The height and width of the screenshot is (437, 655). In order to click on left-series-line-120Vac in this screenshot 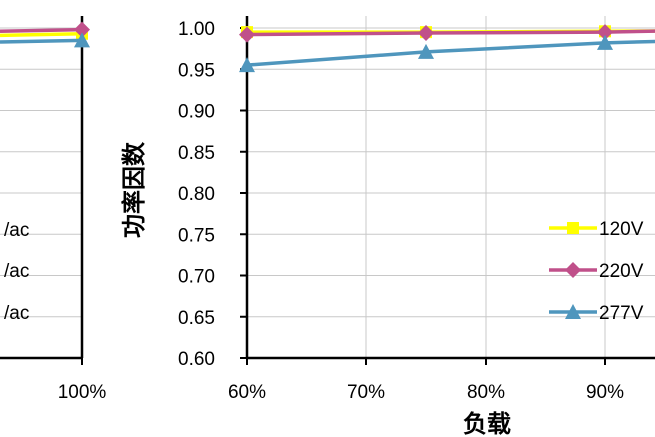, I will do `click(41, 35)`.